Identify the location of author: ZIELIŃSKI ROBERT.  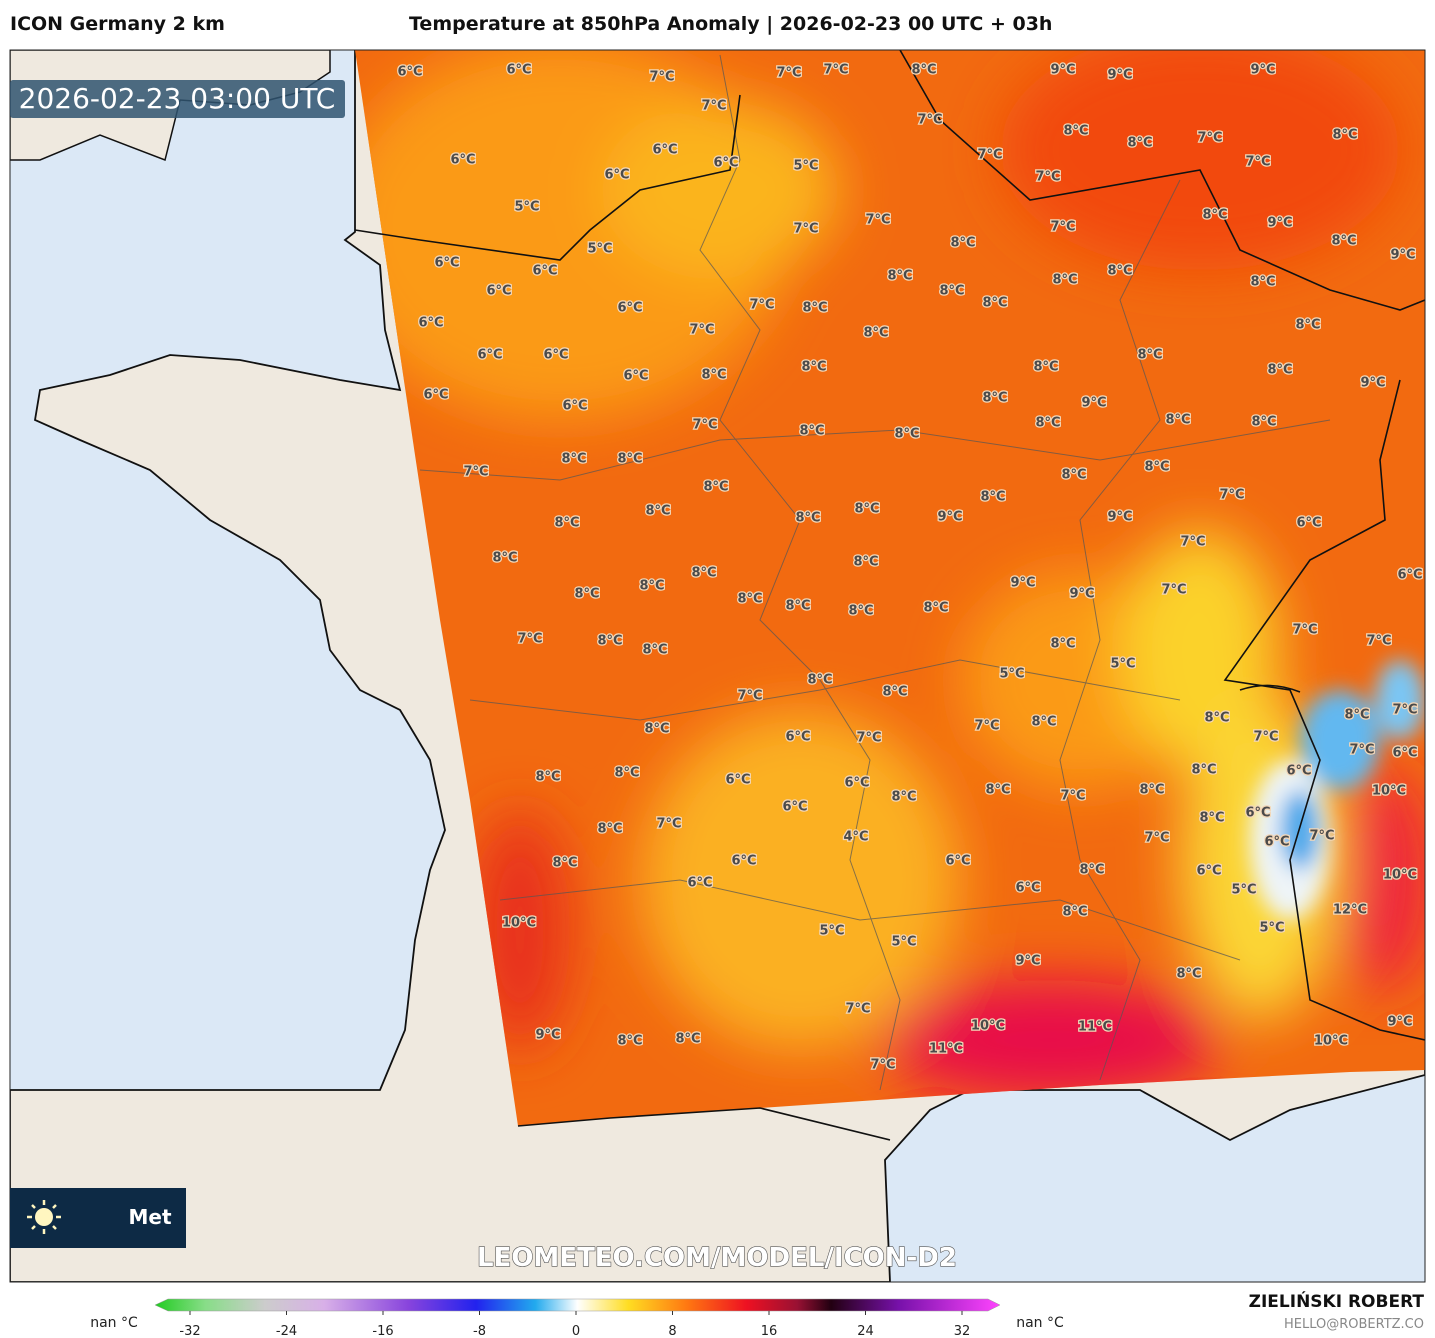
(1337, 1301).